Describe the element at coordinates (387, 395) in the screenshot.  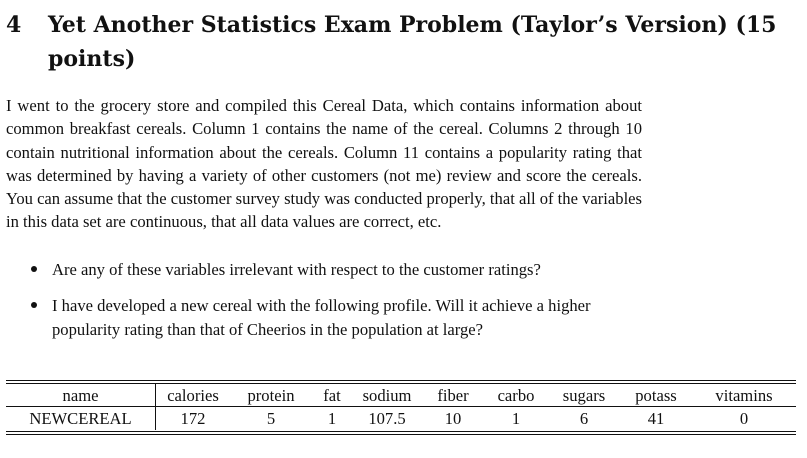
I see `table-header-cell: sodium` at that location.